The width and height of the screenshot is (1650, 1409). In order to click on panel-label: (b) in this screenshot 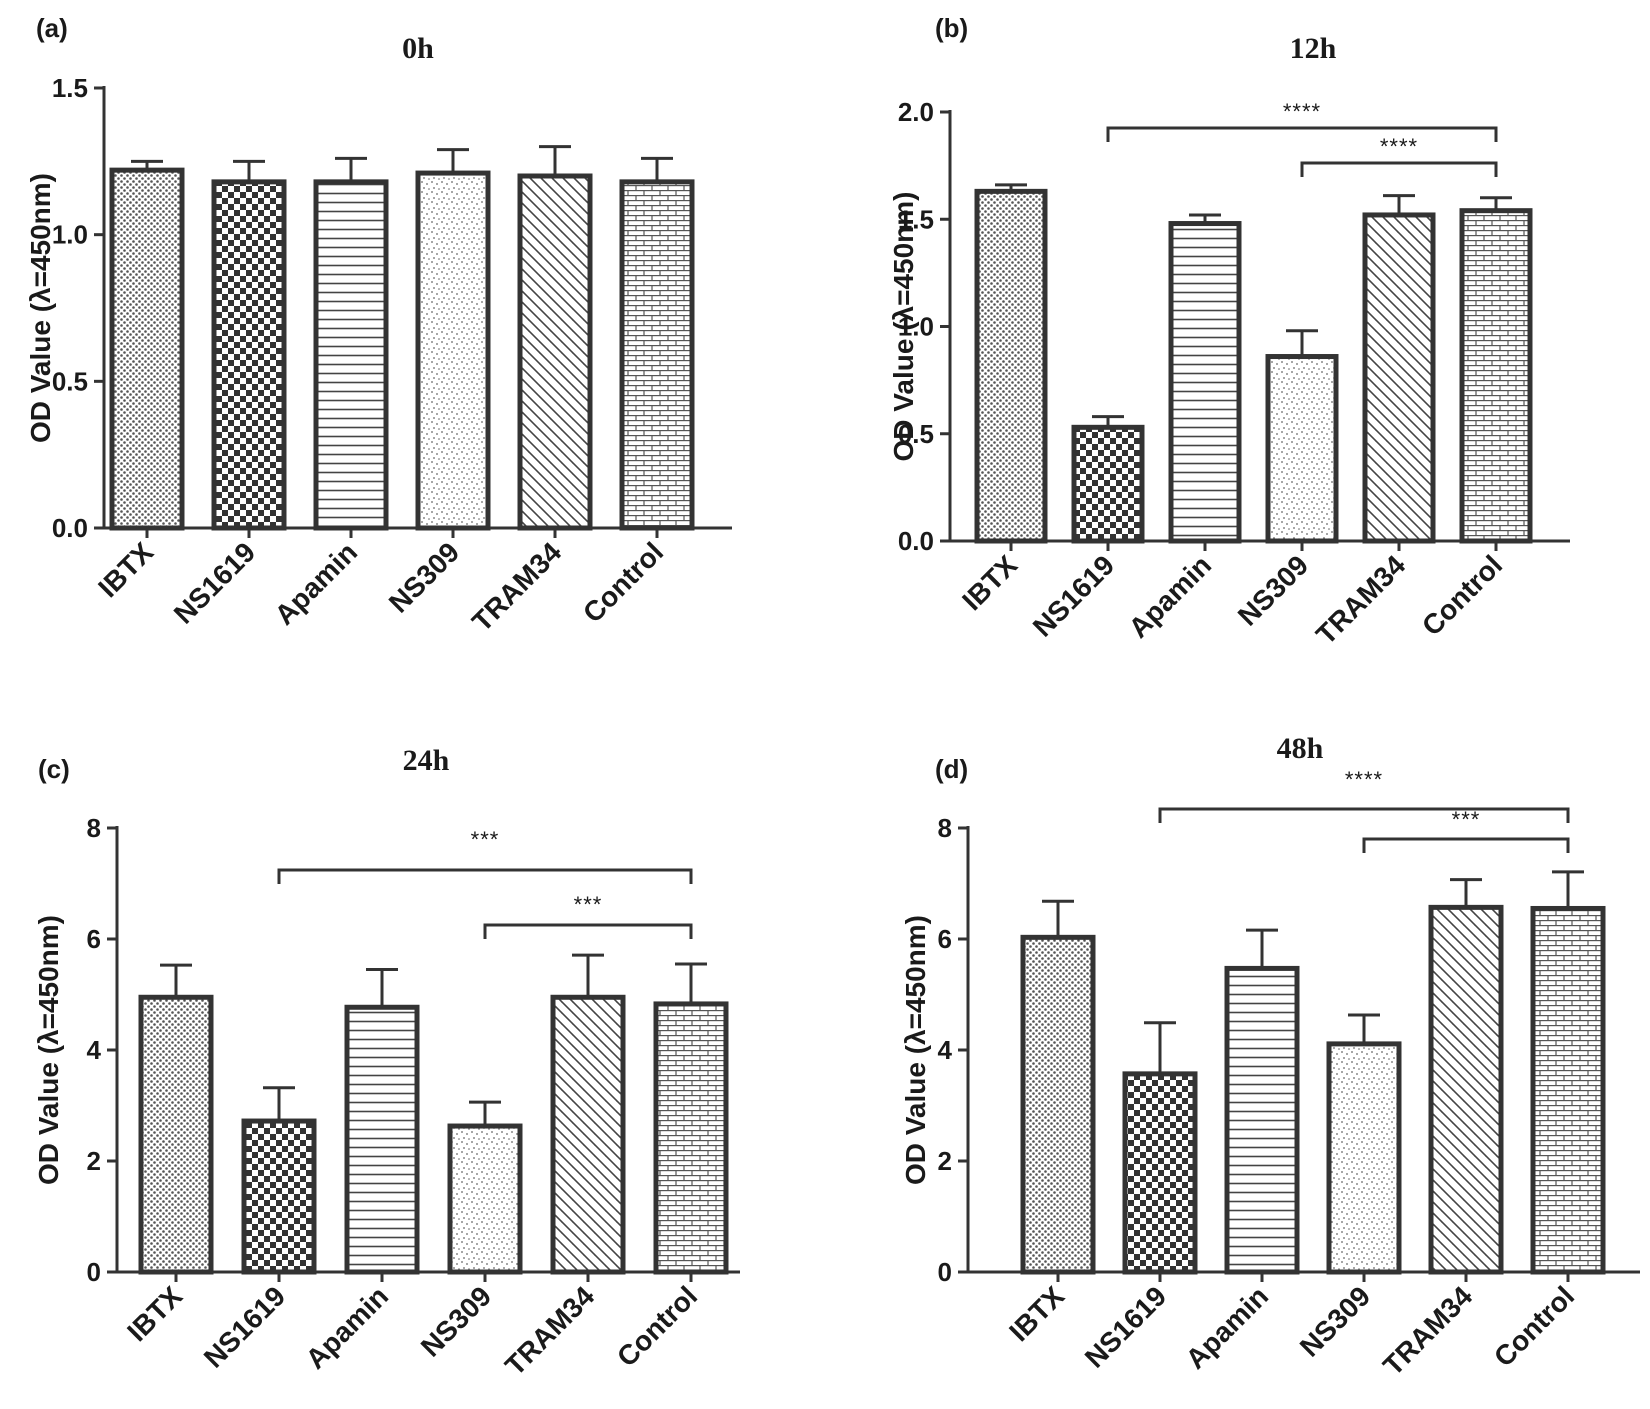, I will do `click(951, 28)`.